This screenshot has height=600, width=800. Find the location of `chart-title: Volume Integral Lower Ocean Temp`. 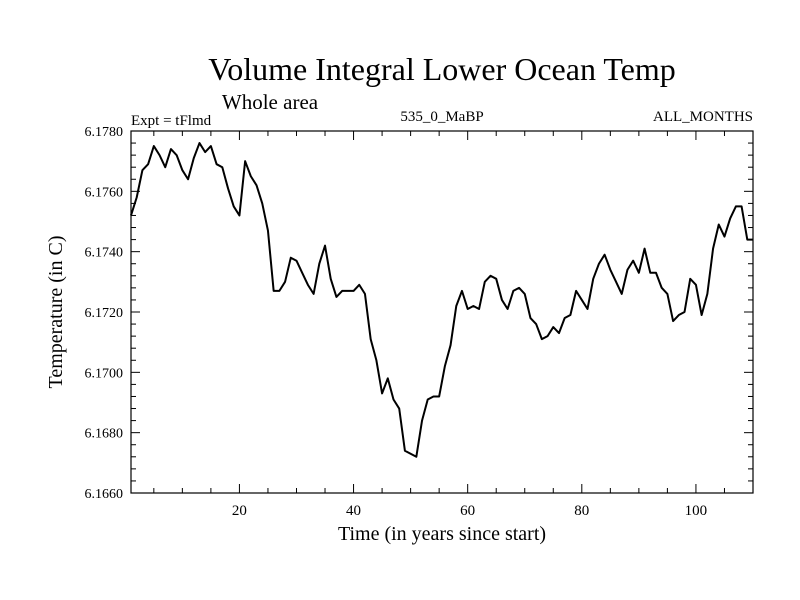

chart-title: Volume Integral Lower Ocean Temp is located at coordinates (442, 69).